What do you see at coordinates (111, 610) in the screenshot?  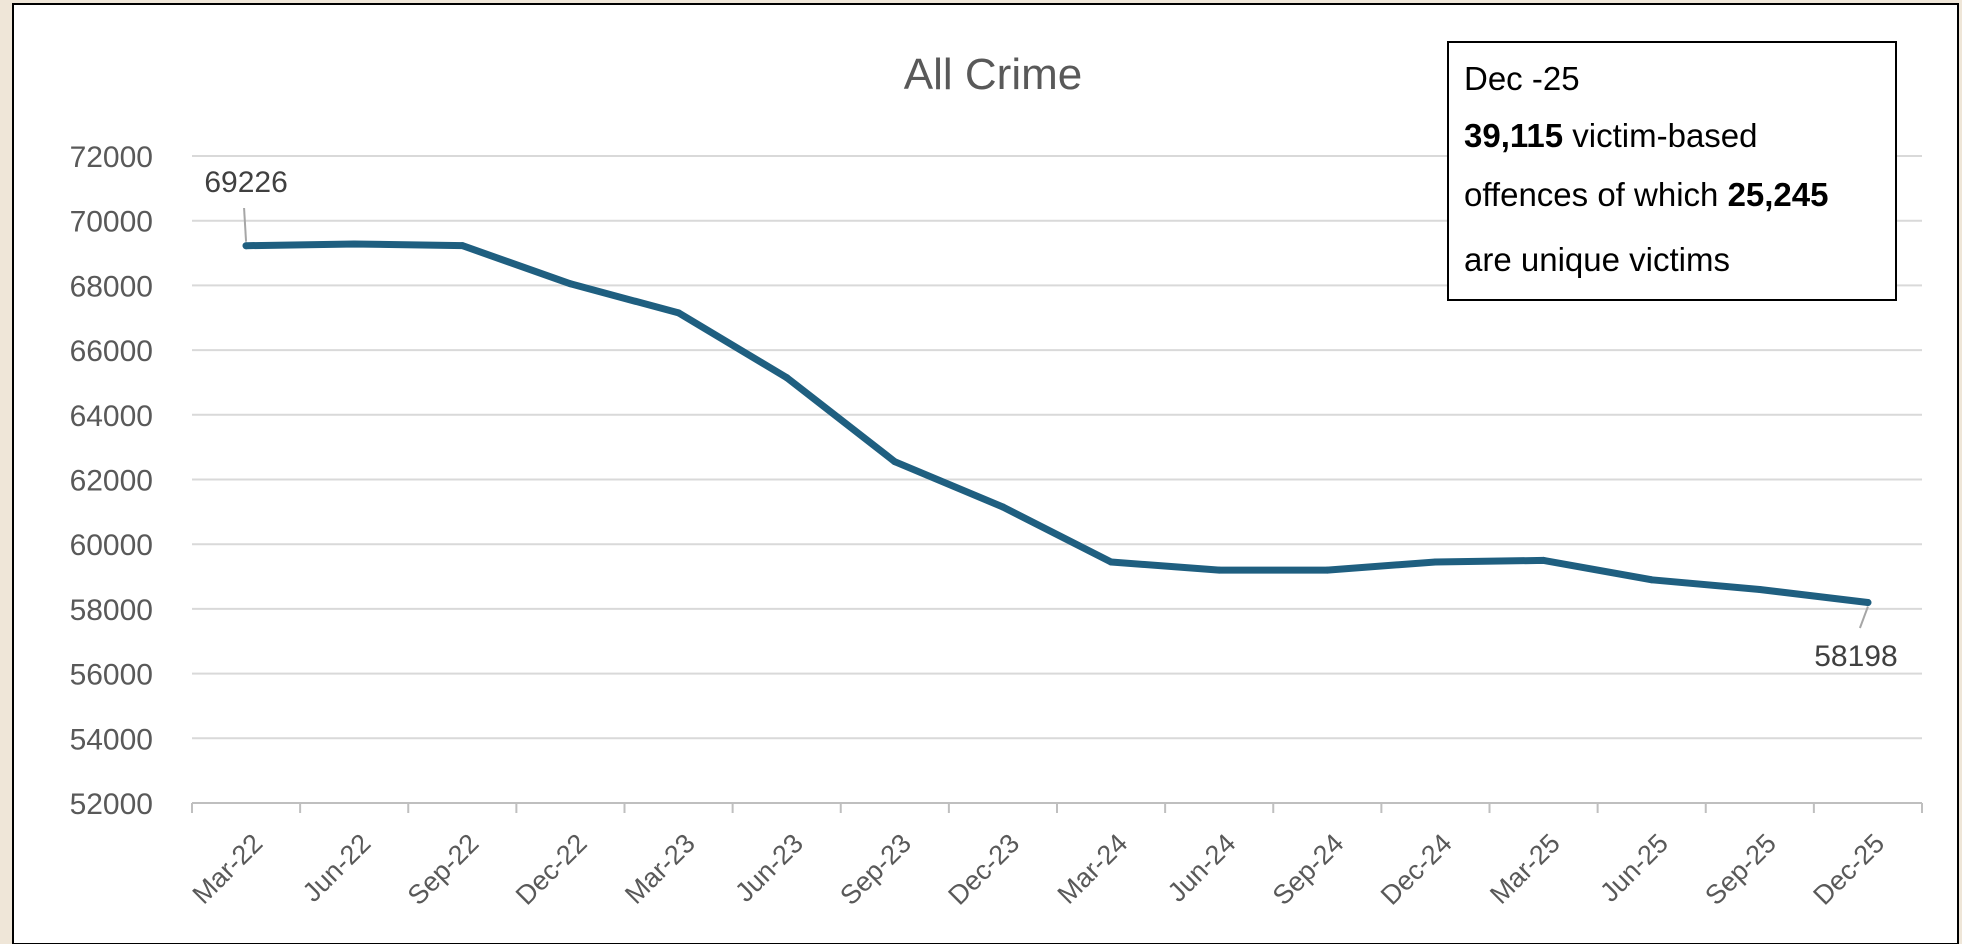 I see `y-tick-label: 58000` at bounding box center [111, 610].